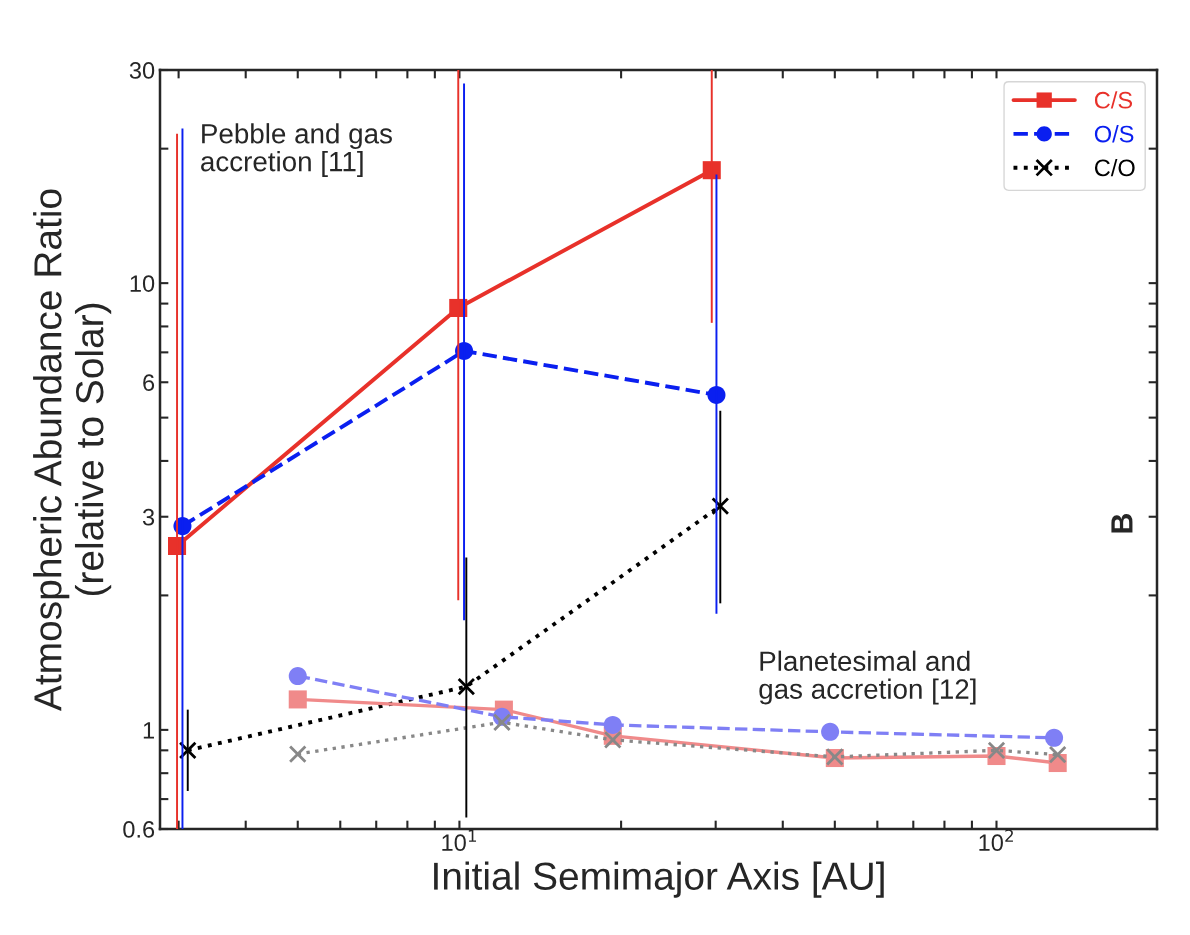 This screenshot has height=935, width=1190. What do you see at coordinates (459, 840) in the screenshot?
I see `x-tick-label: 10$^{1}$` at bounding box center [459, 840].